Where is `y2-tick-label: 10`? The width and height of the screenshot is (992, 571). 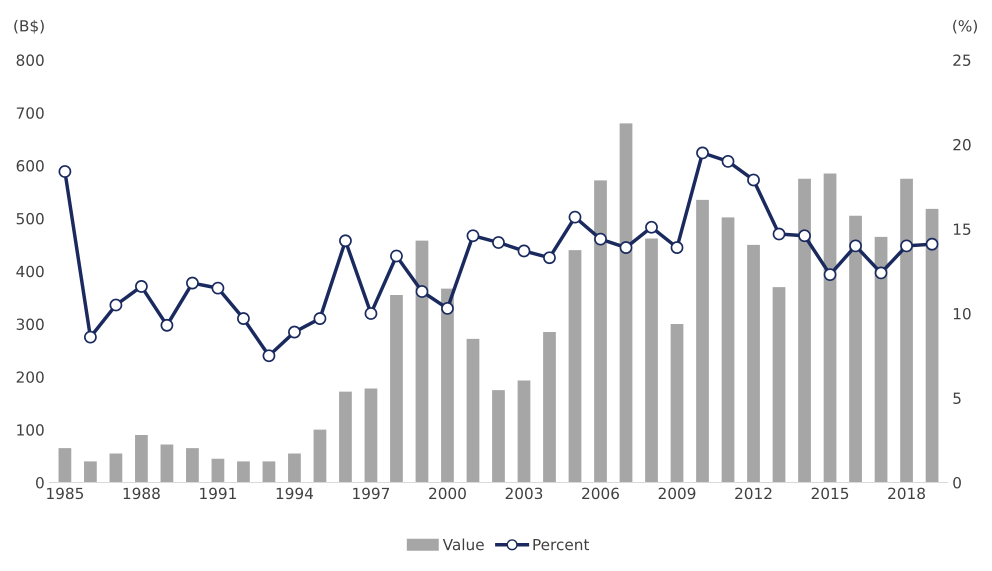 y2-tick-label: 10 is located at coordinates (962, 314).